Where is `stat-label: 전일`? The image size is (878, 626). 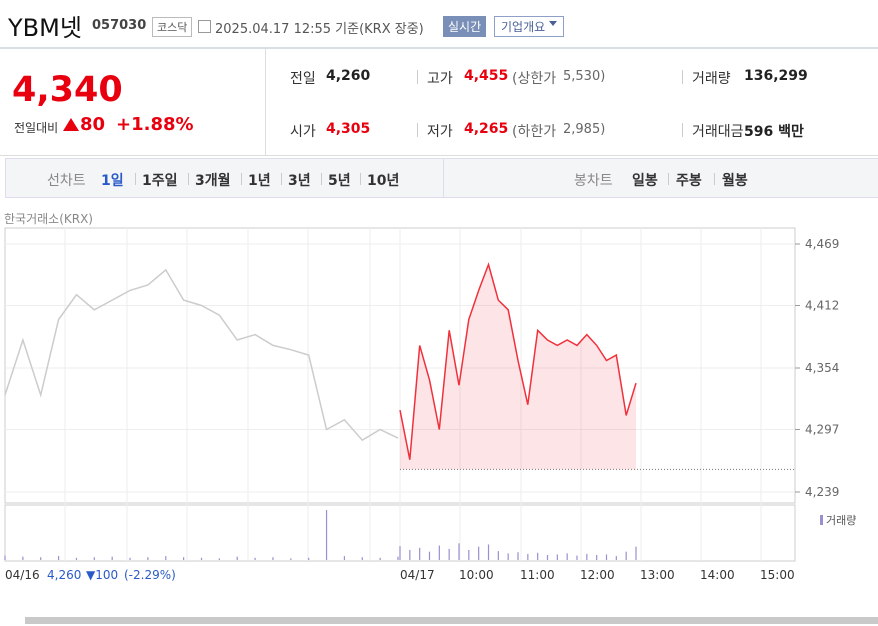 stat-label: 전일 is located at coordinates (303, 79).